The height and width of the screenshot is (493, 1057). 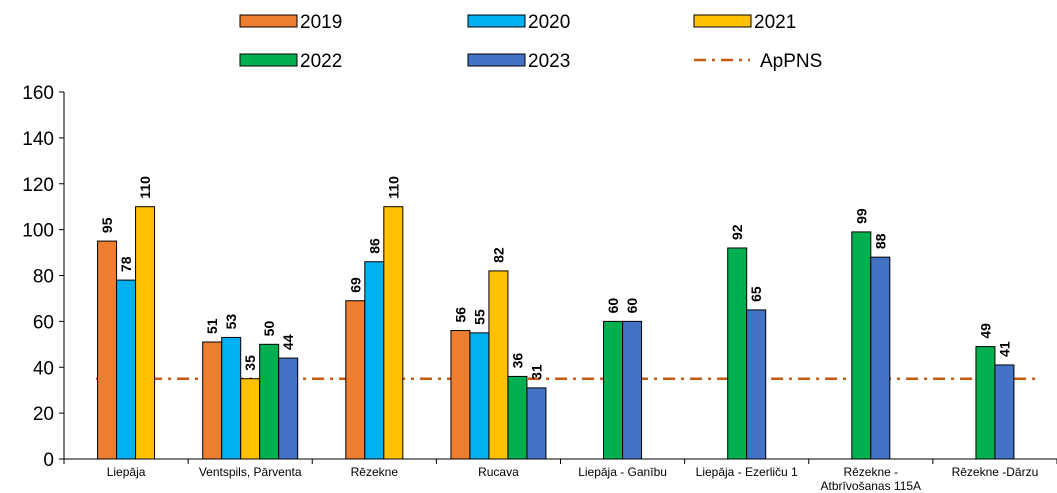 What do you see at coordinates (321, 61) in the screenshot?
I see `legend-label: 2022` at bounding box center [321, 61].